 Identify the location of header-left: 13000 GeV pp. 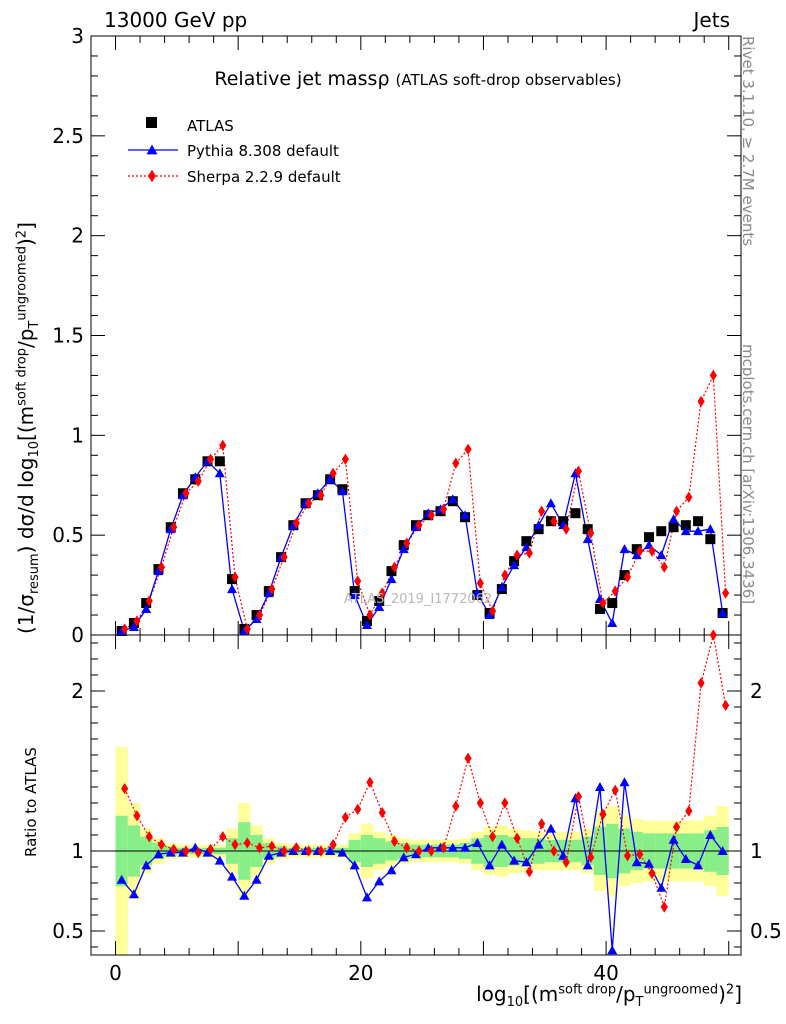
(176, 20).